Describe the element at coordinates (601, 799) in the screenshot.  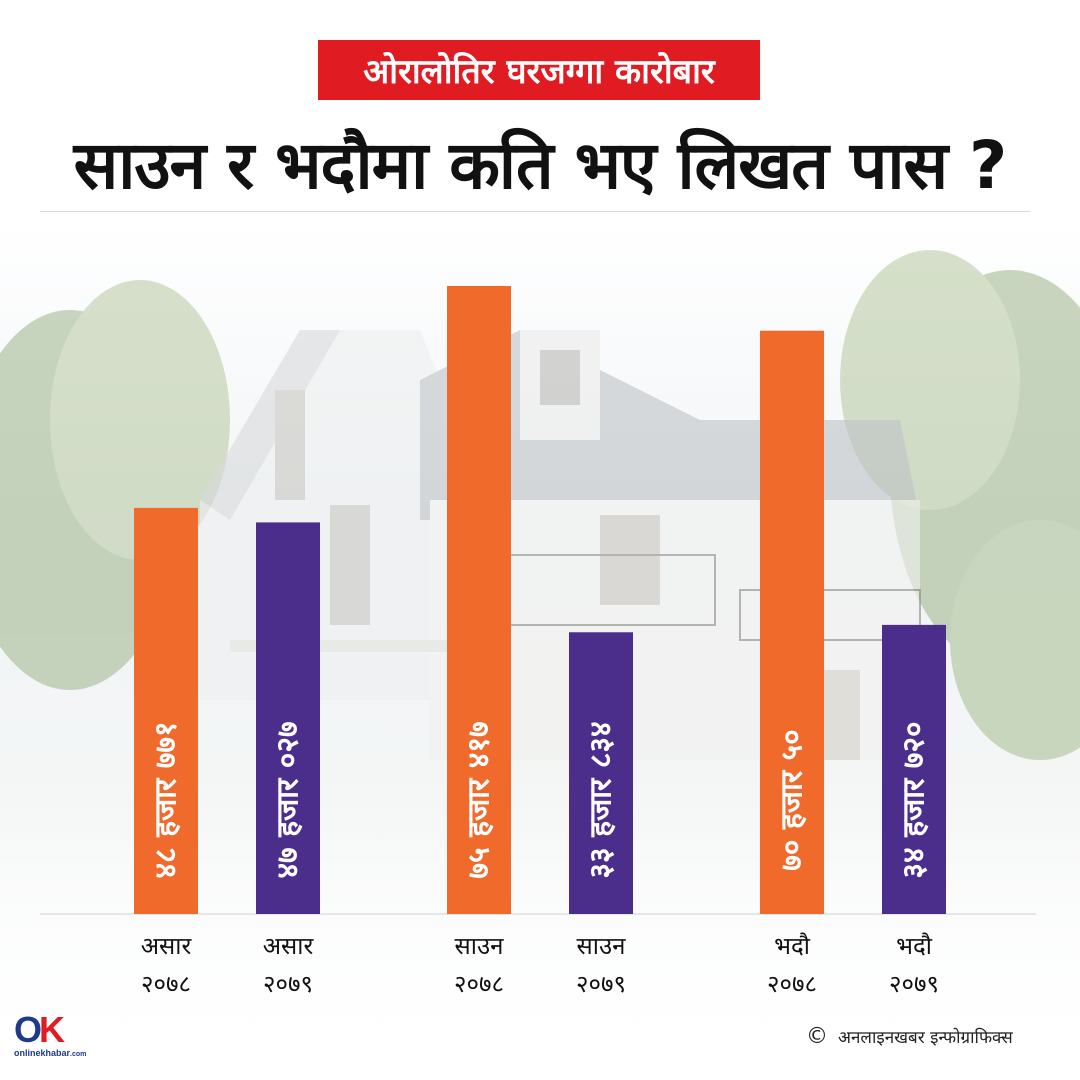
I see `bar-value-label-3: ३३ हजार ८३४` at that location.